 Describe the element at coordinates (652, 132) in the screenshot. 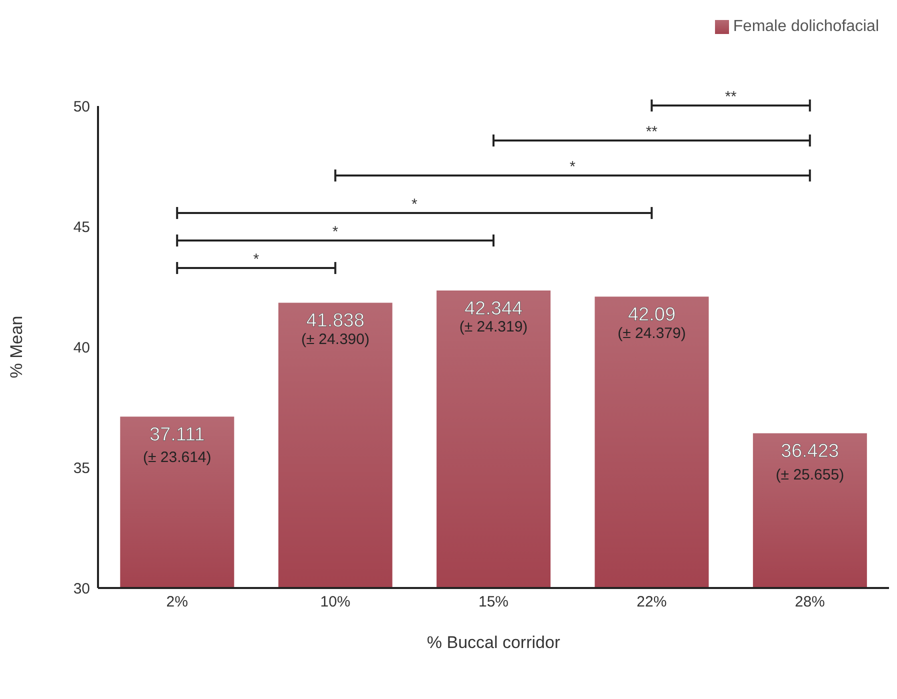

I see `annotation: **` at that location.